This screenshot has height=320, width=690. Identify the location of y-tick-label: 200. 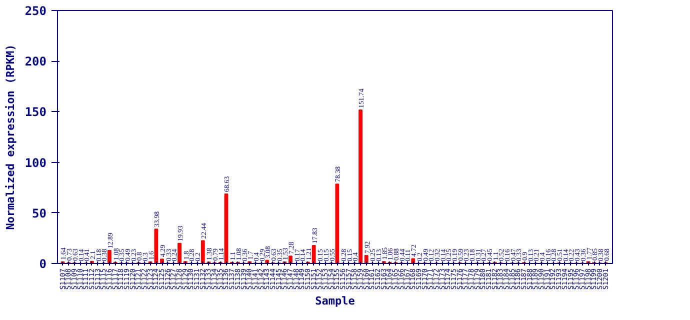
(35, 61).